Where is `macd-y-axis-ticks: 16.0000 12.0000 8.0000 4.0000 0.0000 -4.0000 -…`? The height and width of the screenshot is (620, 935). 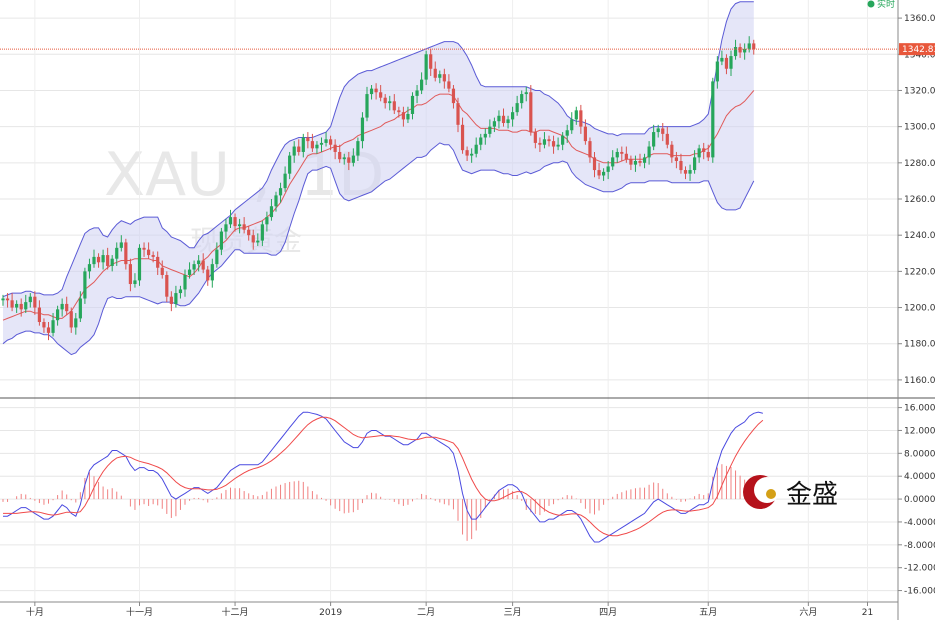
macd-y-axis-ticks: 16.0000 12.0000 8.0000 4.0000 0.0000 -4.0000 -… is located at coordinates (916, 500).